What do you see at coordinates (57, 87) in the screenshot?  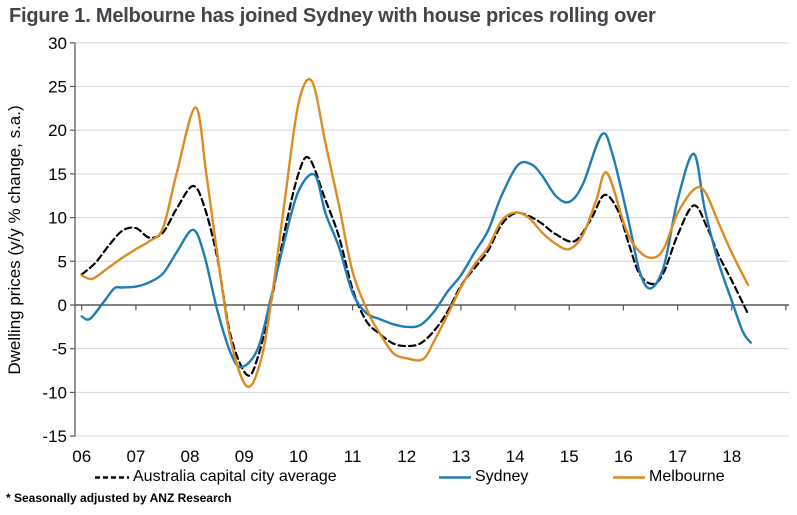 I see `y-tick-label: 25` at bounding box center [57, 87].